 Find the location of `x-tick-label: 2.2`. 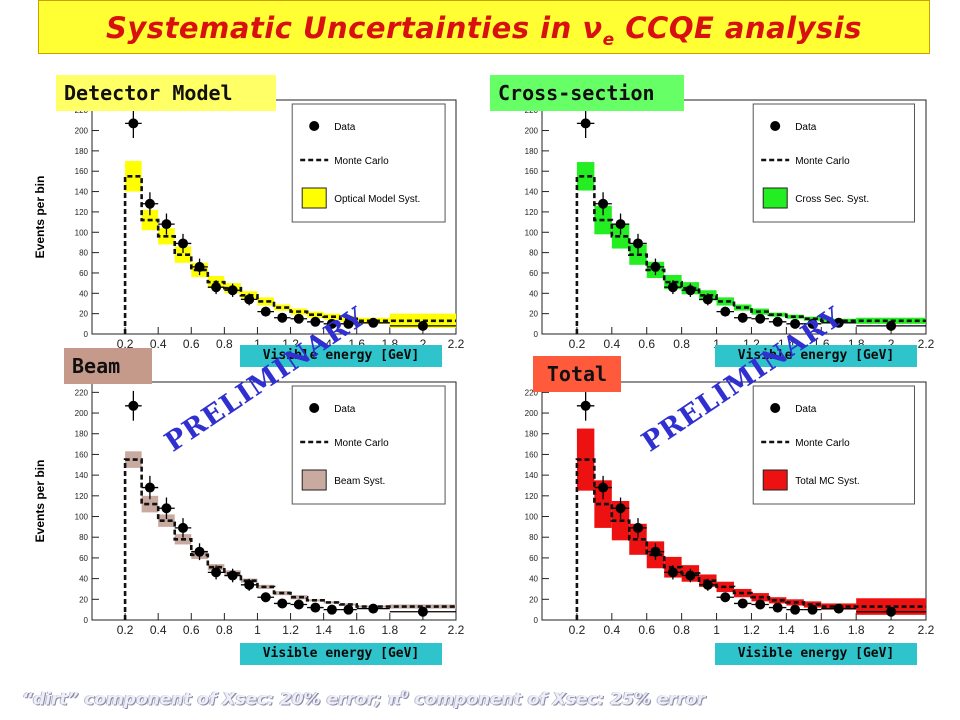

x-tick-label: 2.2 is located at coordinates (926, 630).